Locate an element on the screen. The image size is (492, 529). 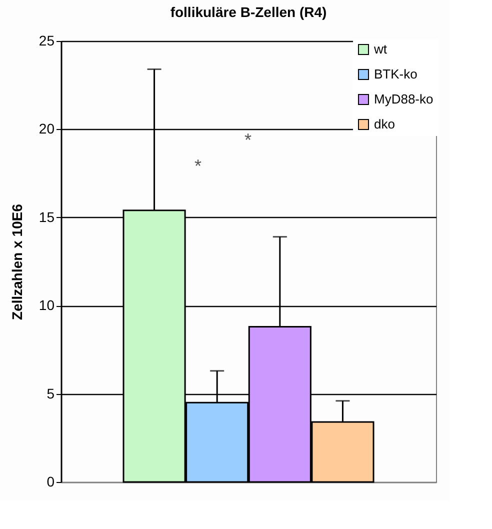
chart-title: follikuläre B-Zellen (R4) is located at coordinates (248, 12).